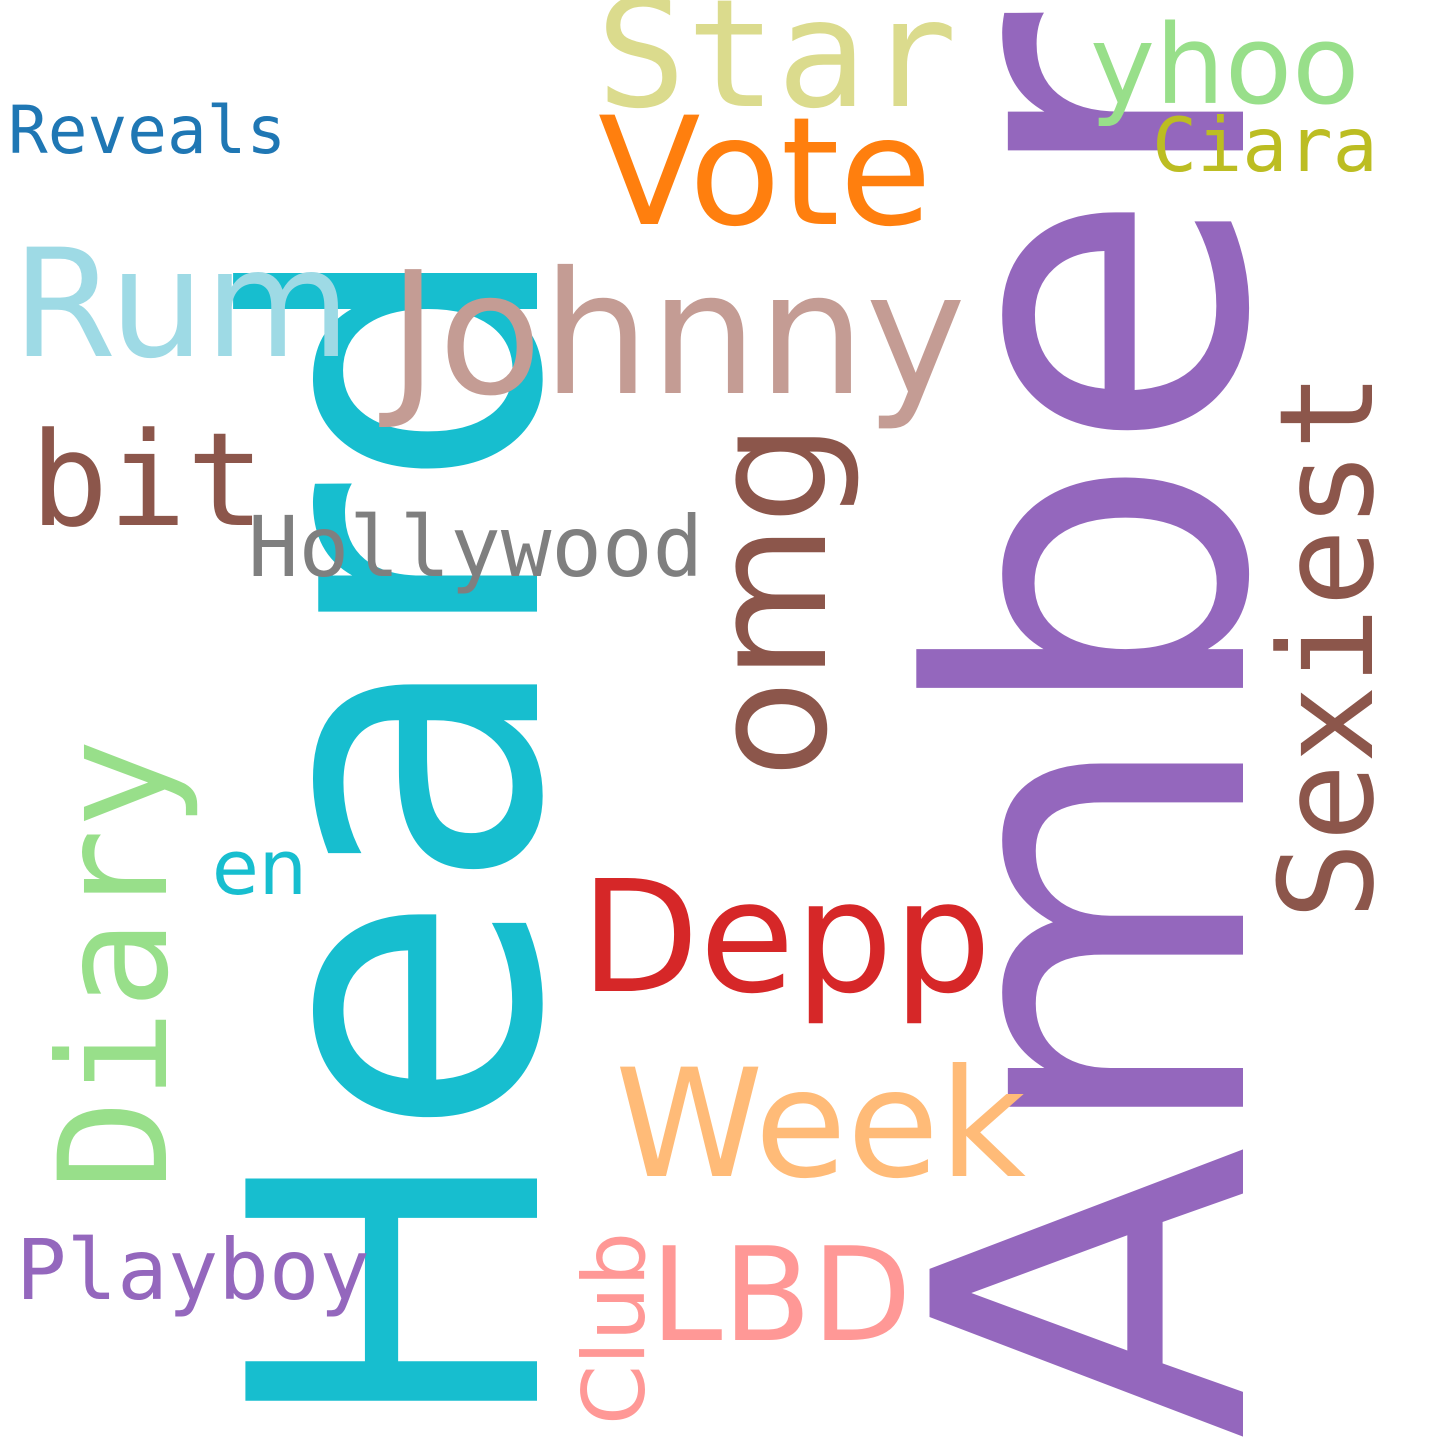 This screenshot has height=1440, width=1440. I want to click on word-diary: Diary, so click(115, 964).